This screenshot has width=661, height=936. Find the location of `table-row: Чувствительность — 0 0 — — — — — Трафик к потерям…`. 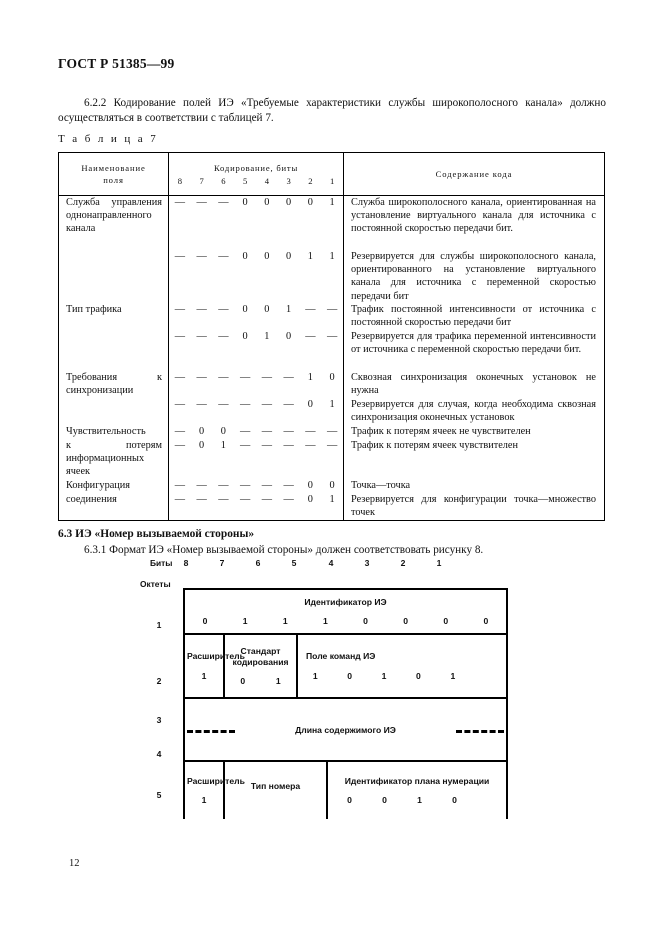

table-row: Чувствительность — 0 0 — — — — — Трафик к потерям… is located at coordinates (331, 432).